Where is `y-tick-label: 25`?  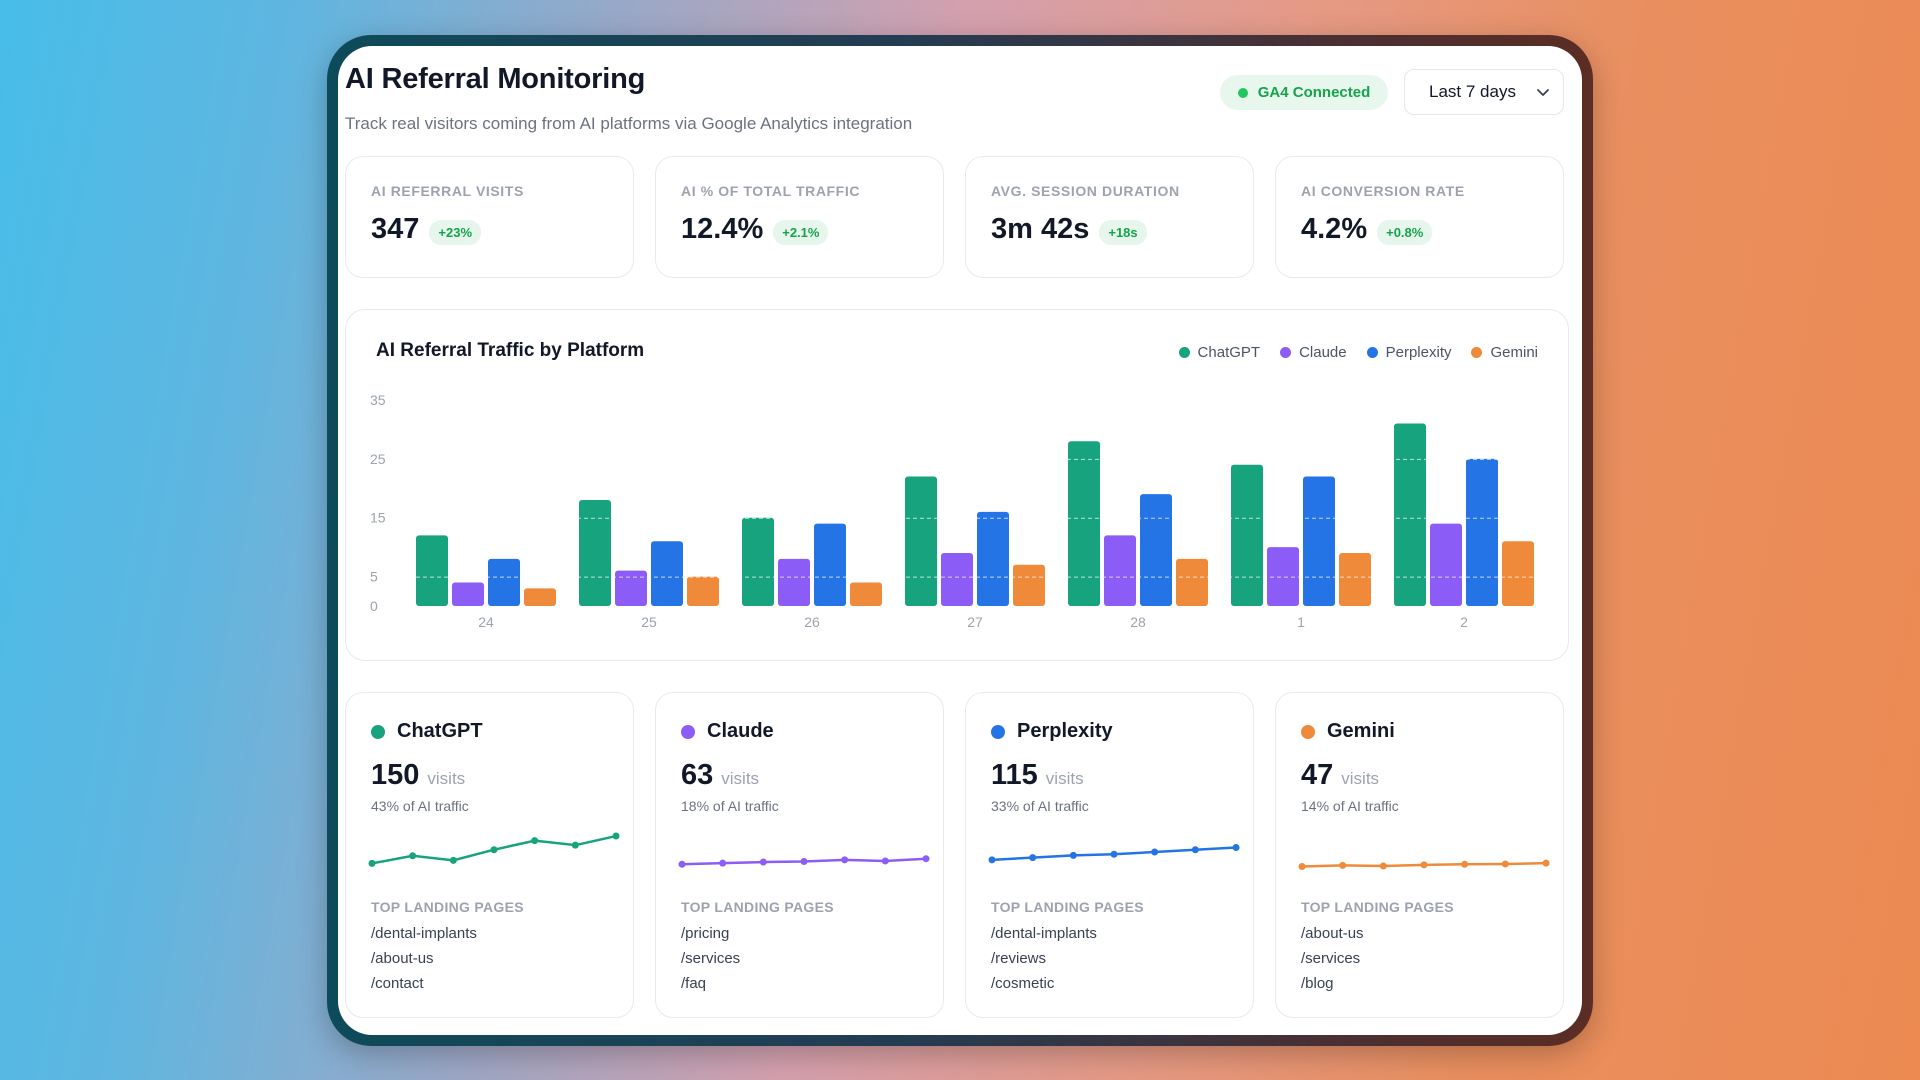 y-tick-label: 25 is located at coordinates (378, 459).